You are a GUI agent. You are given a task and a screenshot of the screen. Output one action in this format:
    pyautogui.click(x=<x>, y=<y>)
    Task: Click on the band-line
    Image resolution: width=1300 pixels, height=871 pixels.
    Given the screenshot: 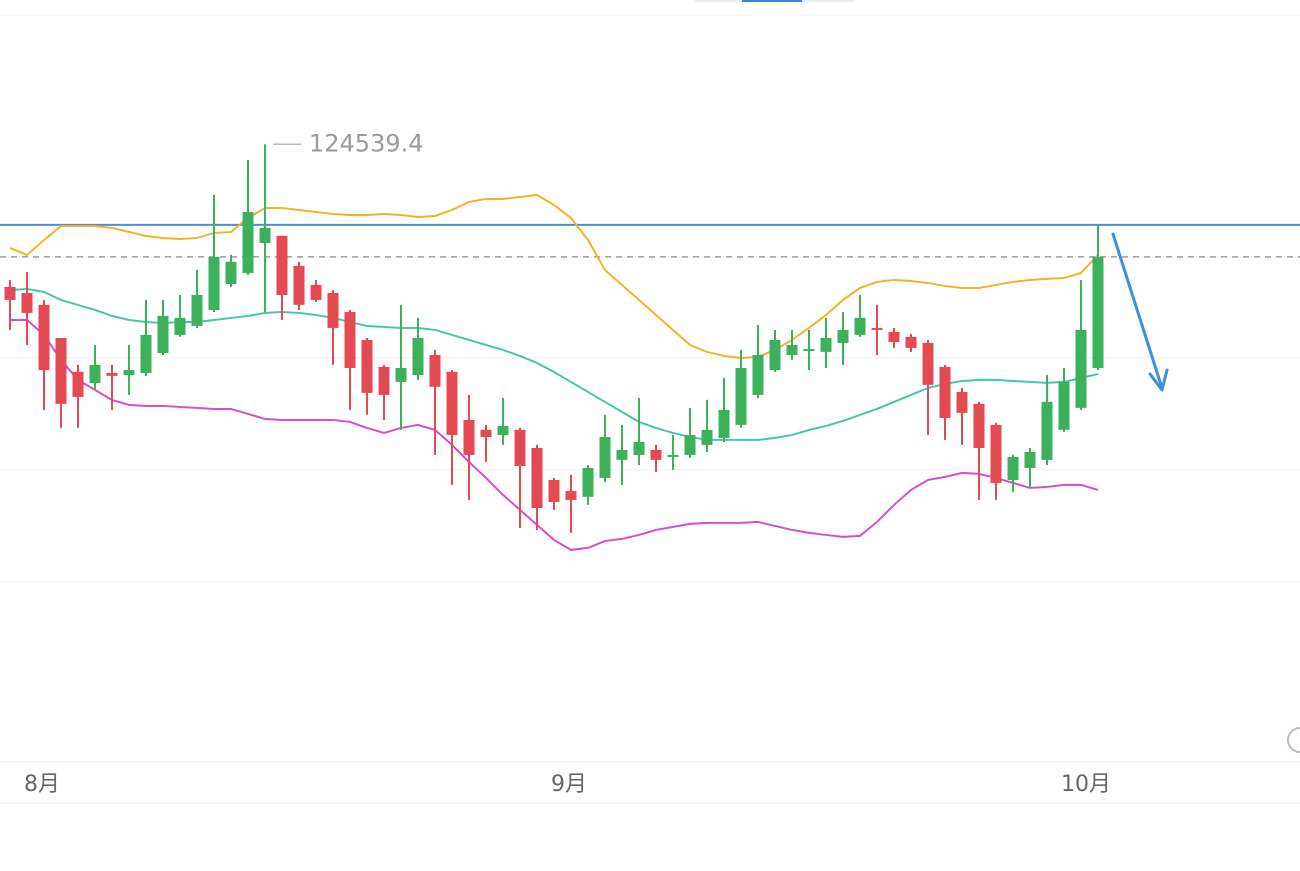 What is the action you would take?
    pyautogui.click(x=554, y=364)
    